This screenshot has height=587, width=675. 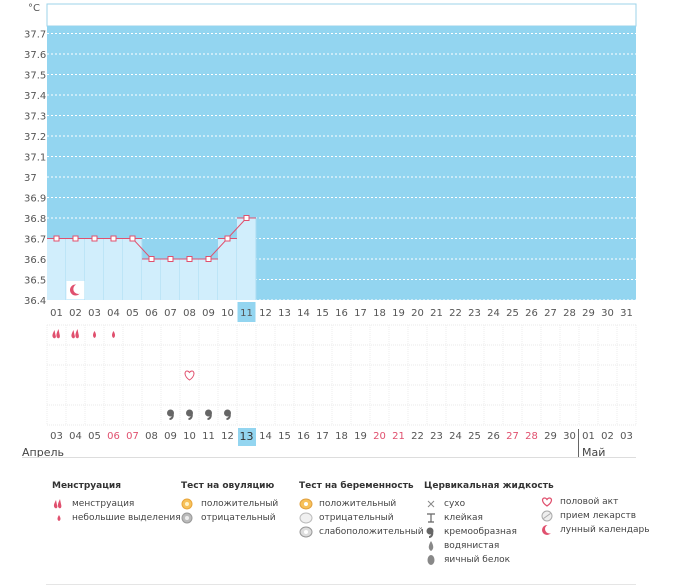 What do you see at coordinates (341, 436) in the screenshot?
I see `calendar-date: 18` at bounding box center [341, 436].